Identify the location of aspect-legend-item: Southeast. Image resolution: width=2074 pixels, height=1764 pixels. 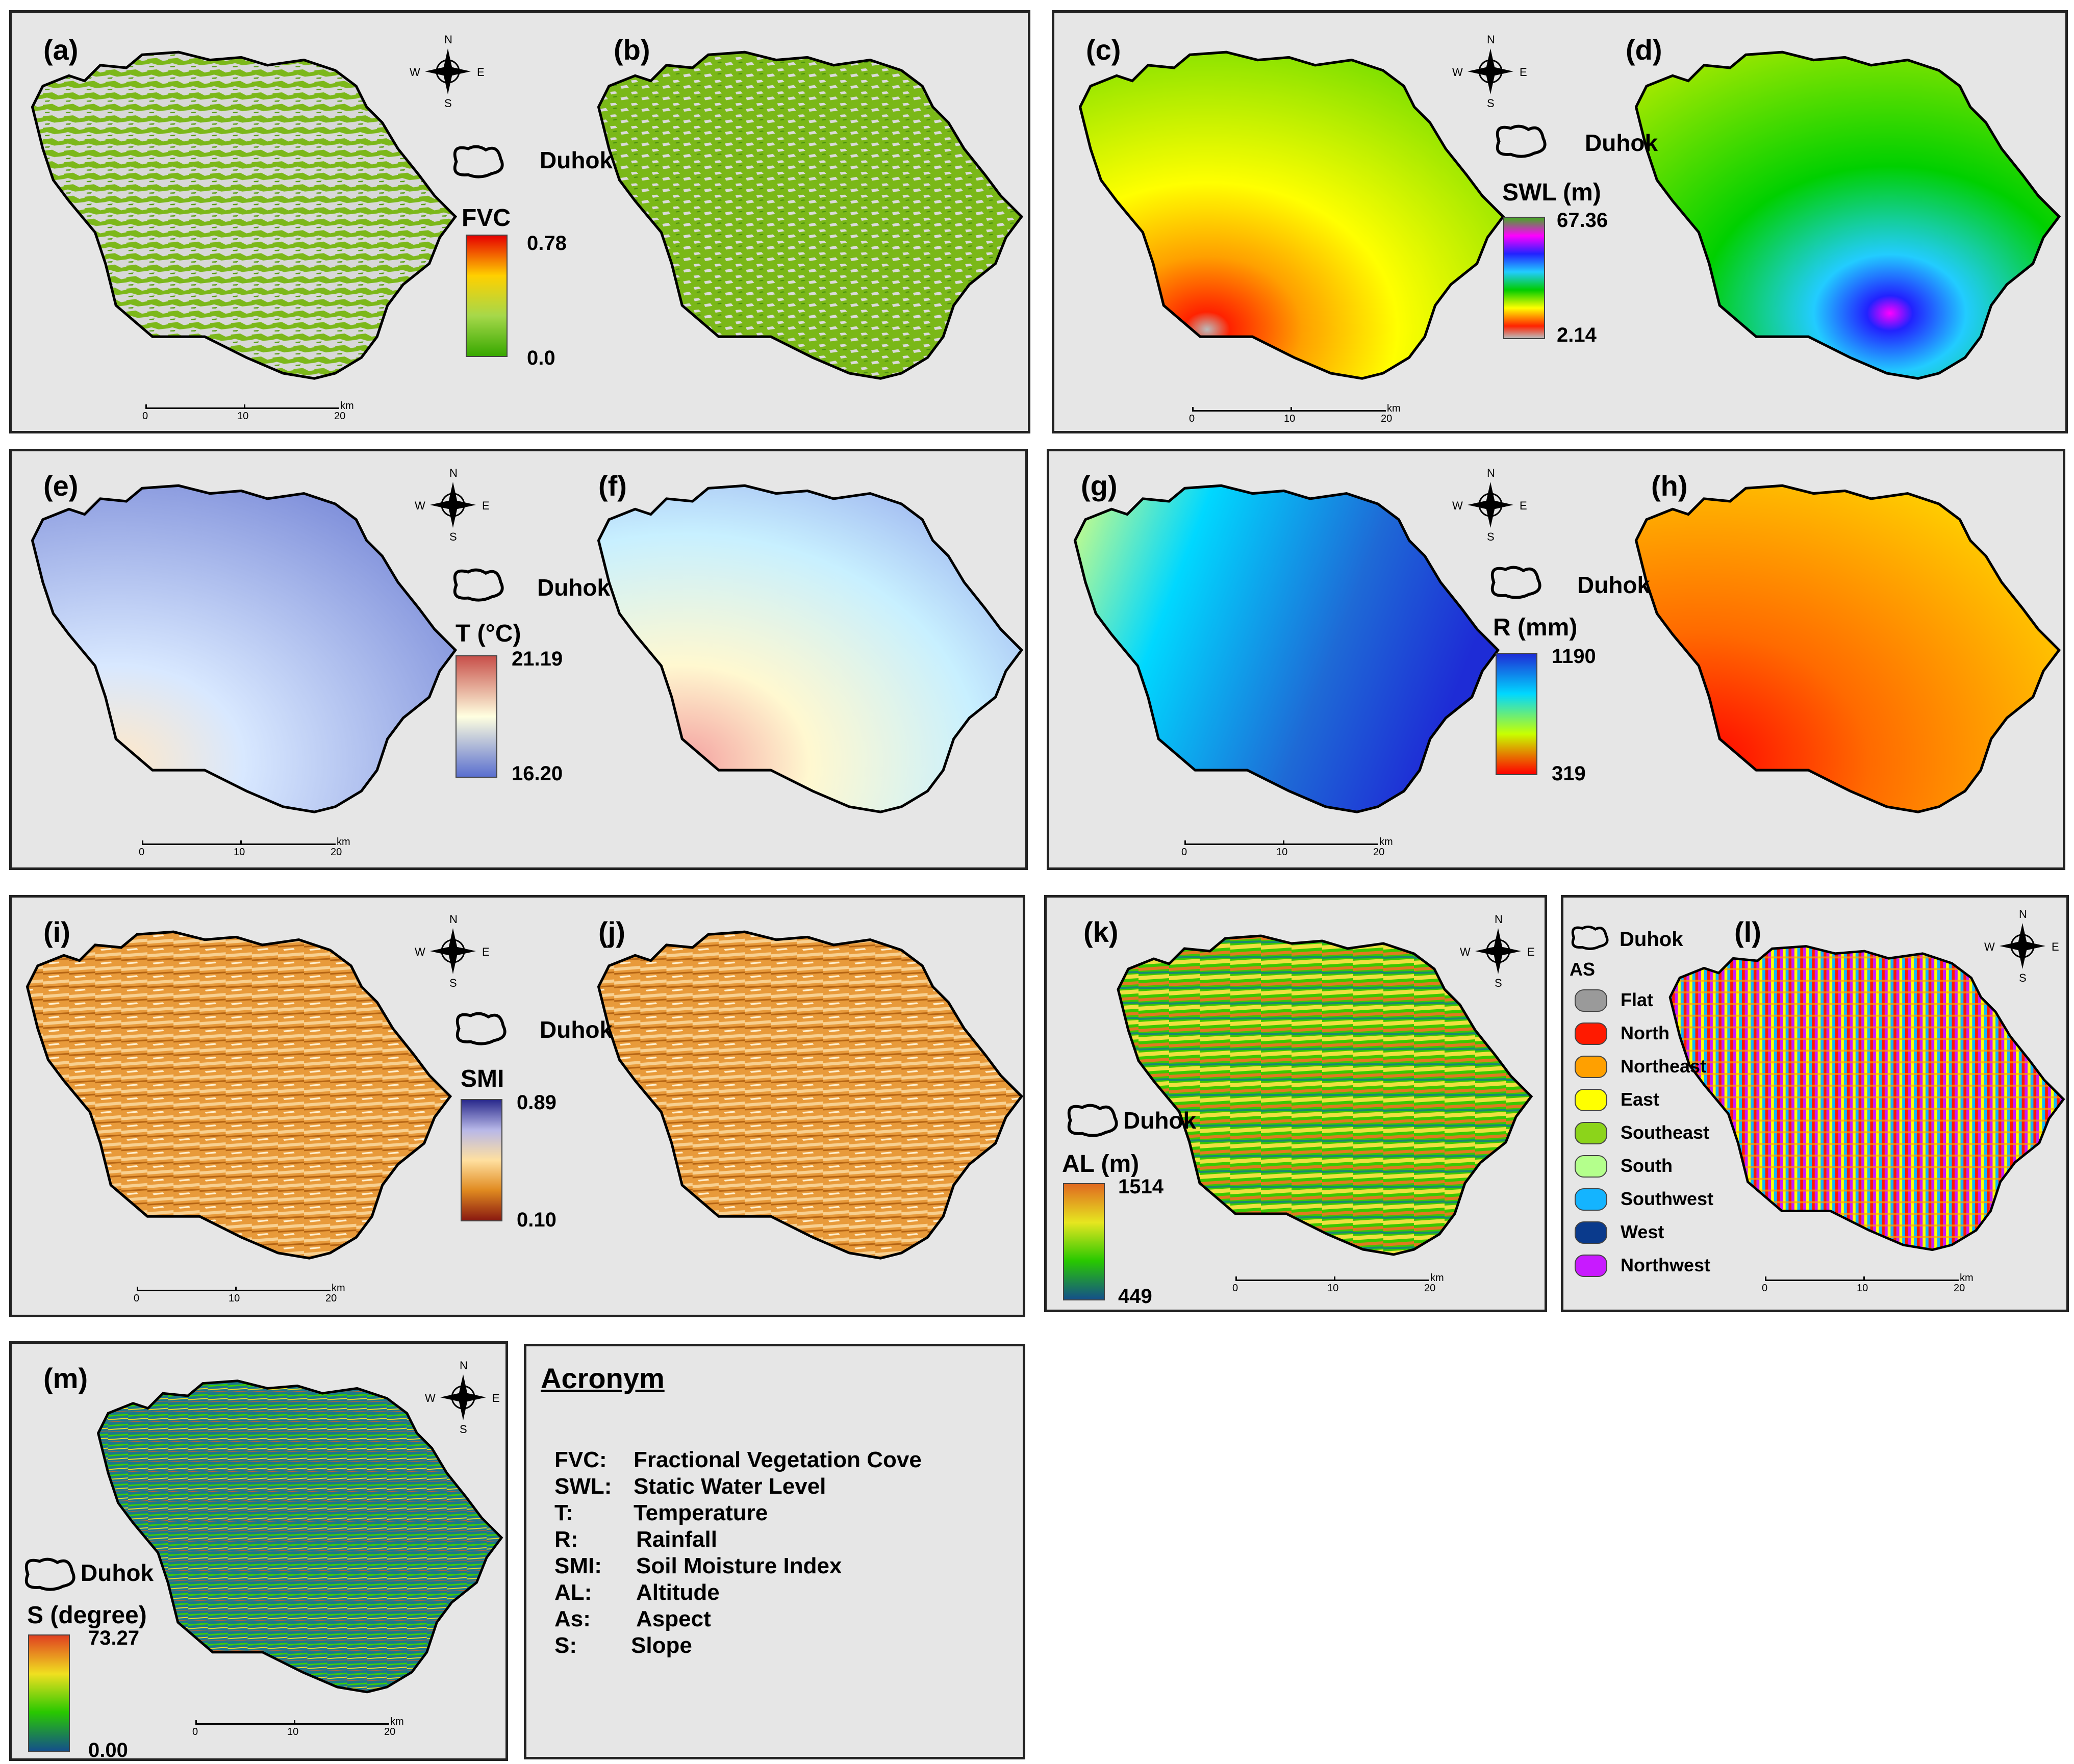
(1651, 1136).